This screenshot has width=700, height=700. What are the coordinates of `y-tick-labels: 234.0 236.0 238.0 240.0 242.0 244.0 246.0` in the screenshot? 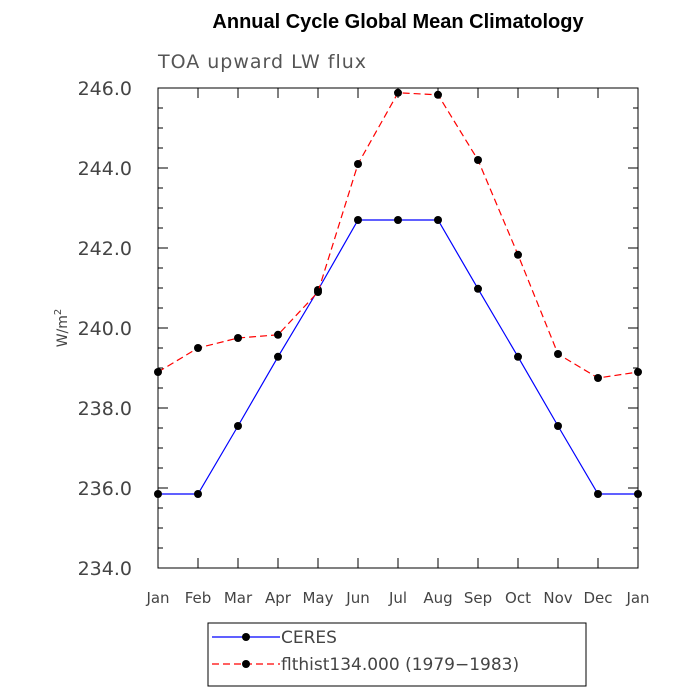 It's located at (105, 329).